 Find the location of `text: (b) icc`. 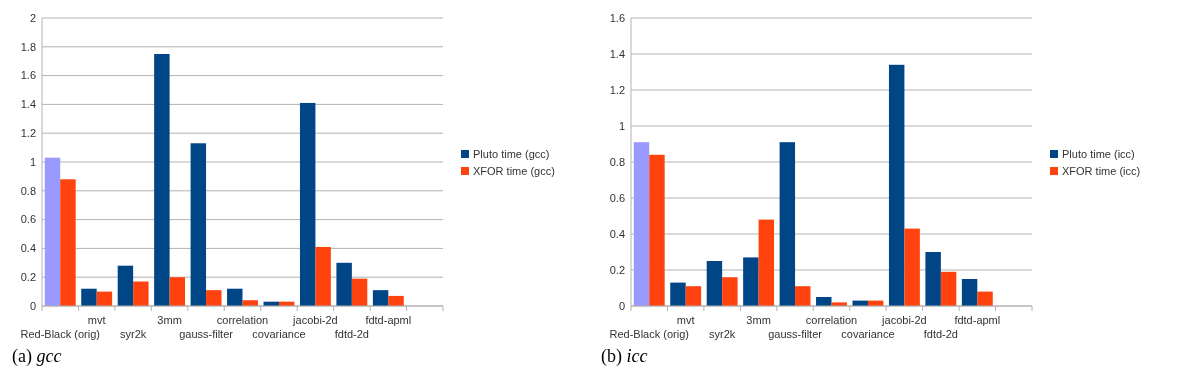

text: (b) icc is located at coordinates (624, 356).